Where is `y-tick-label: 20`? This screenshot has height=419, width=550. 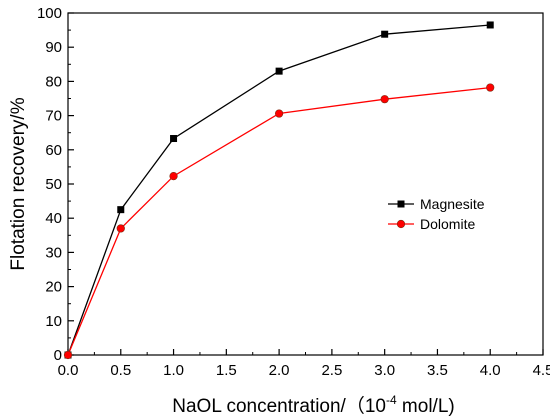 y-tick-label: 20 is located at coordinates (53, 287).